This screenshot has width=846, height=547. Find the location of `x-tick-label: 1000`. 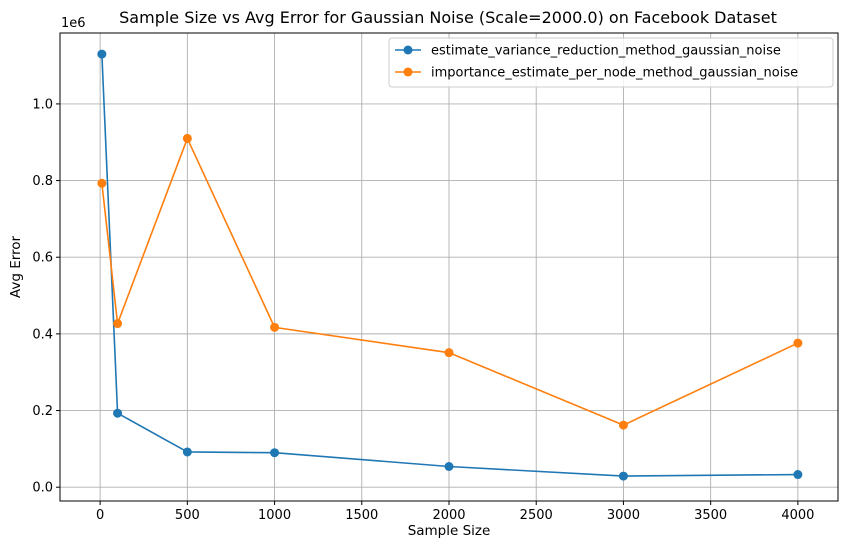

x-tick-label: 1000 is located at coordinates (274, 515).